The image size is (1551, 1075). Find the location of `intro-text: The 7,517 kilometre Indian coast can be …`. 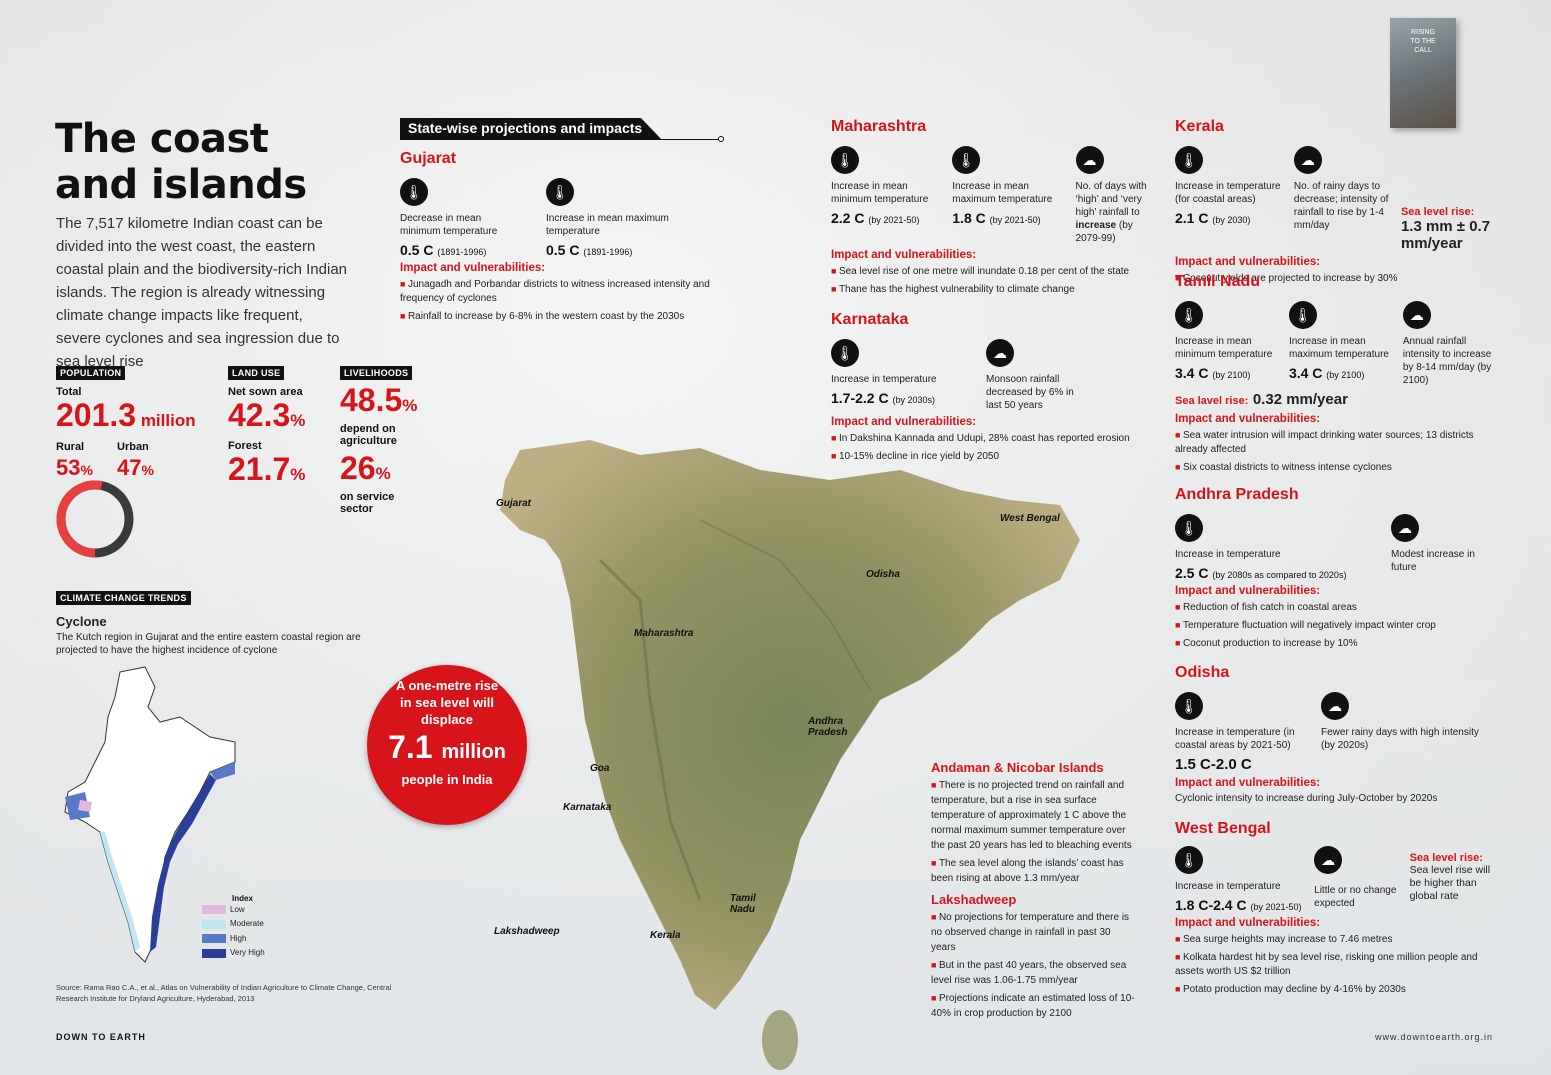

intro-text: The 7,517 kilometre Indian coast can be … is located at coordinates (201, 292).